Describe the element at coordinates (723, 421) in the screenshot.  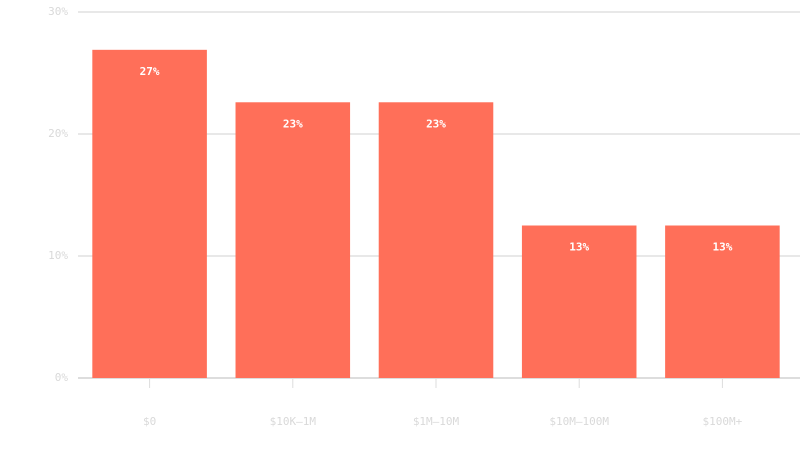
I see `x-tick-label: $100M+` at that location.